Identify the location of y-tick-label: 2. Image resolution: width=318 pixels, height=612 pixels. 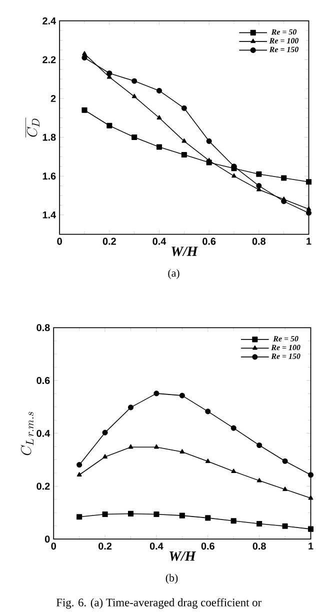
(53, 98).